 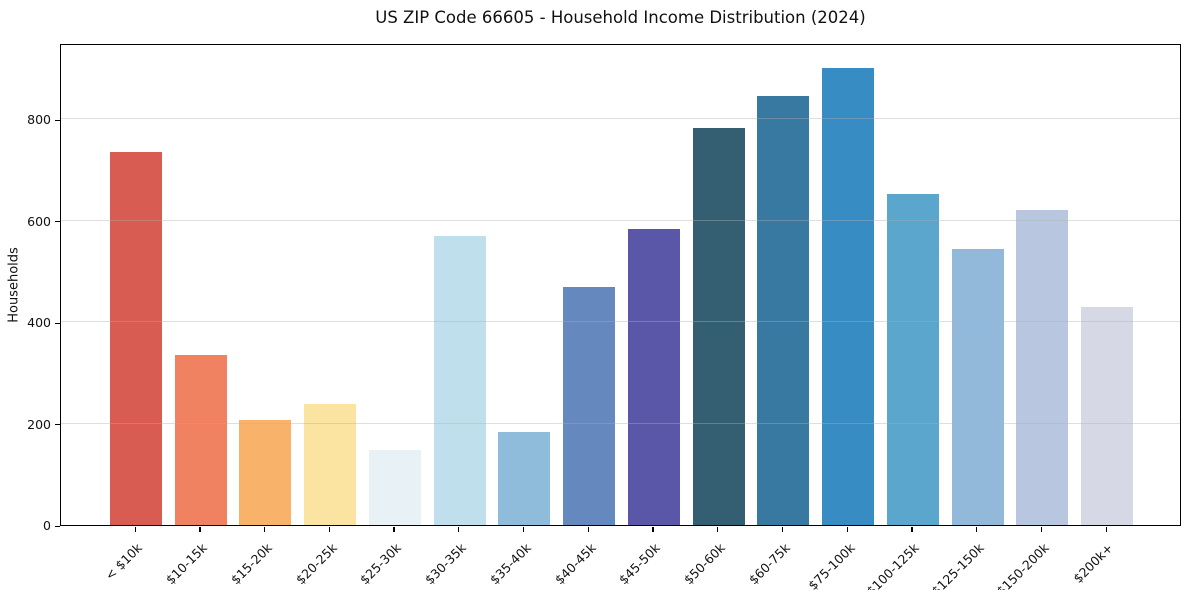 I want to click on bar-$60-75k, so click(x=783, y=310).